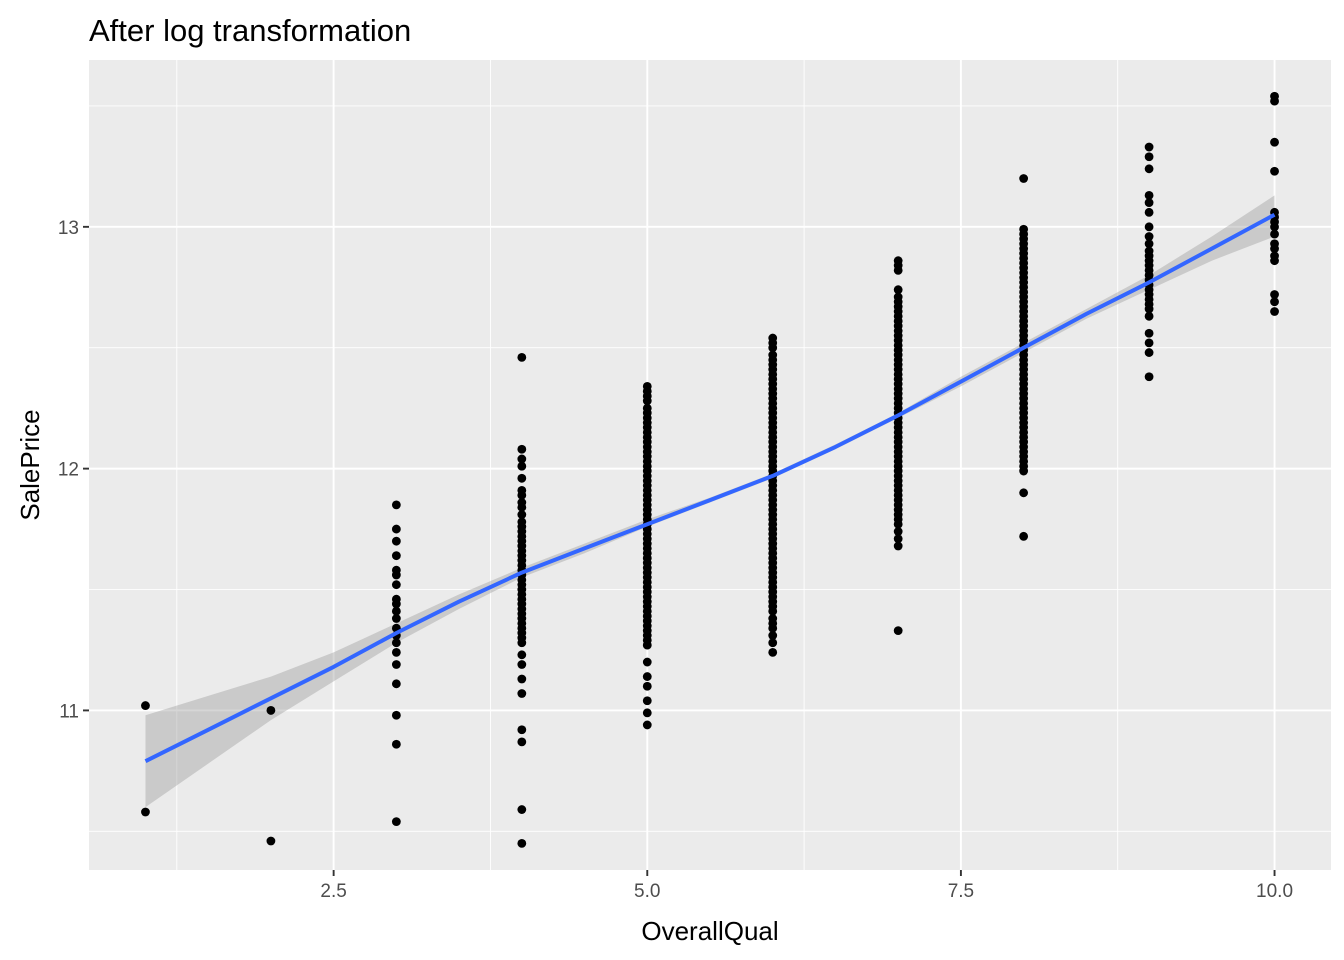 This screenshot has height=960, width=1344. I want to click on y-axis-title: SalePrice, so click(30, 464).